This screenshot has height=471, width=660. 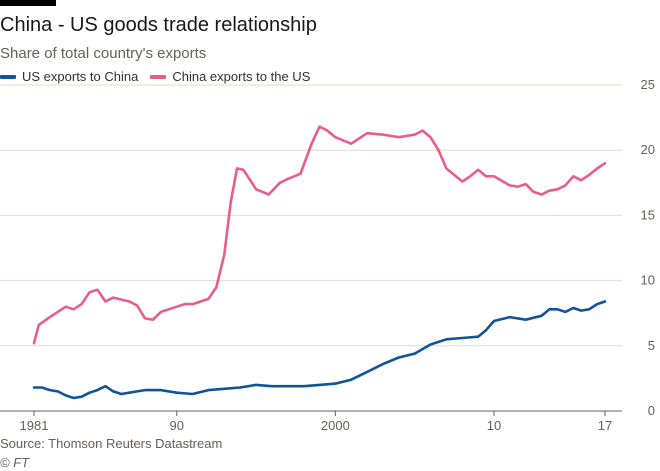 I want to click on y-tick-label: 25, so click(x=648, y=84).